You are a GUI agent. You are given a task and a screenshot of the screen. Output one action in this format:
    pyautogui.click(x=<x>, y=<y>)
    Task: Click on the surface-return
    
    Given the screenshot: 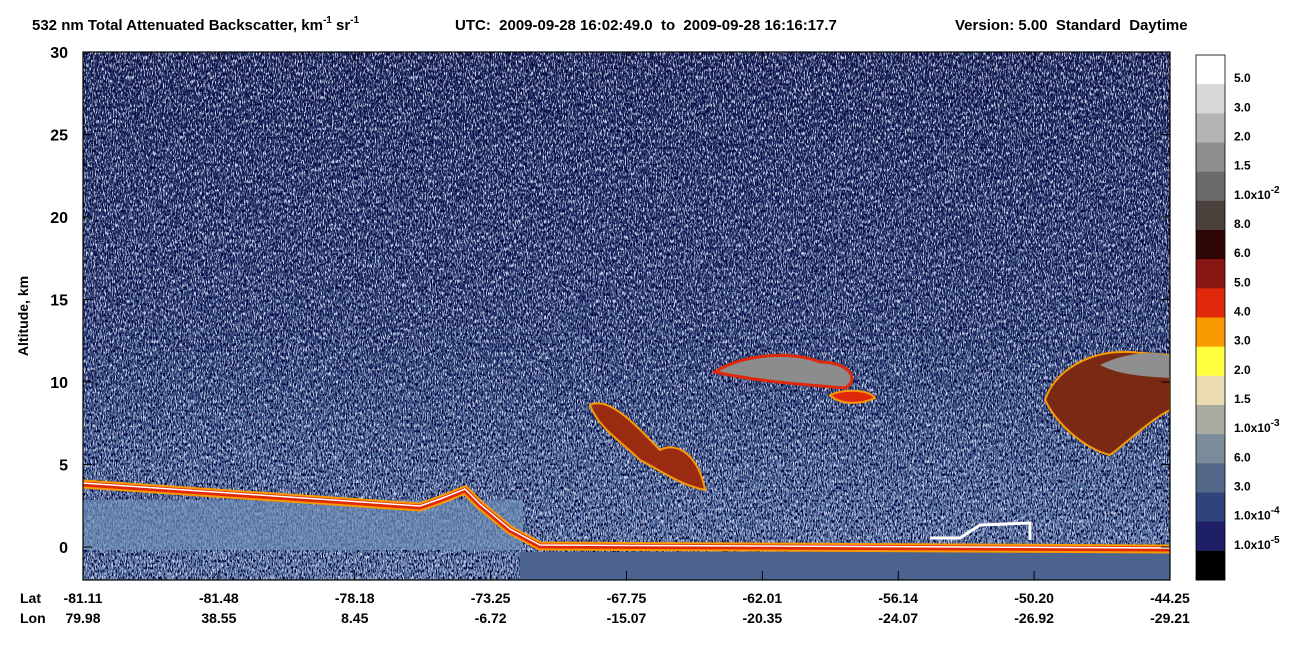 What is the action you would take?
    pyautogui.click(x=626, y=515)
    